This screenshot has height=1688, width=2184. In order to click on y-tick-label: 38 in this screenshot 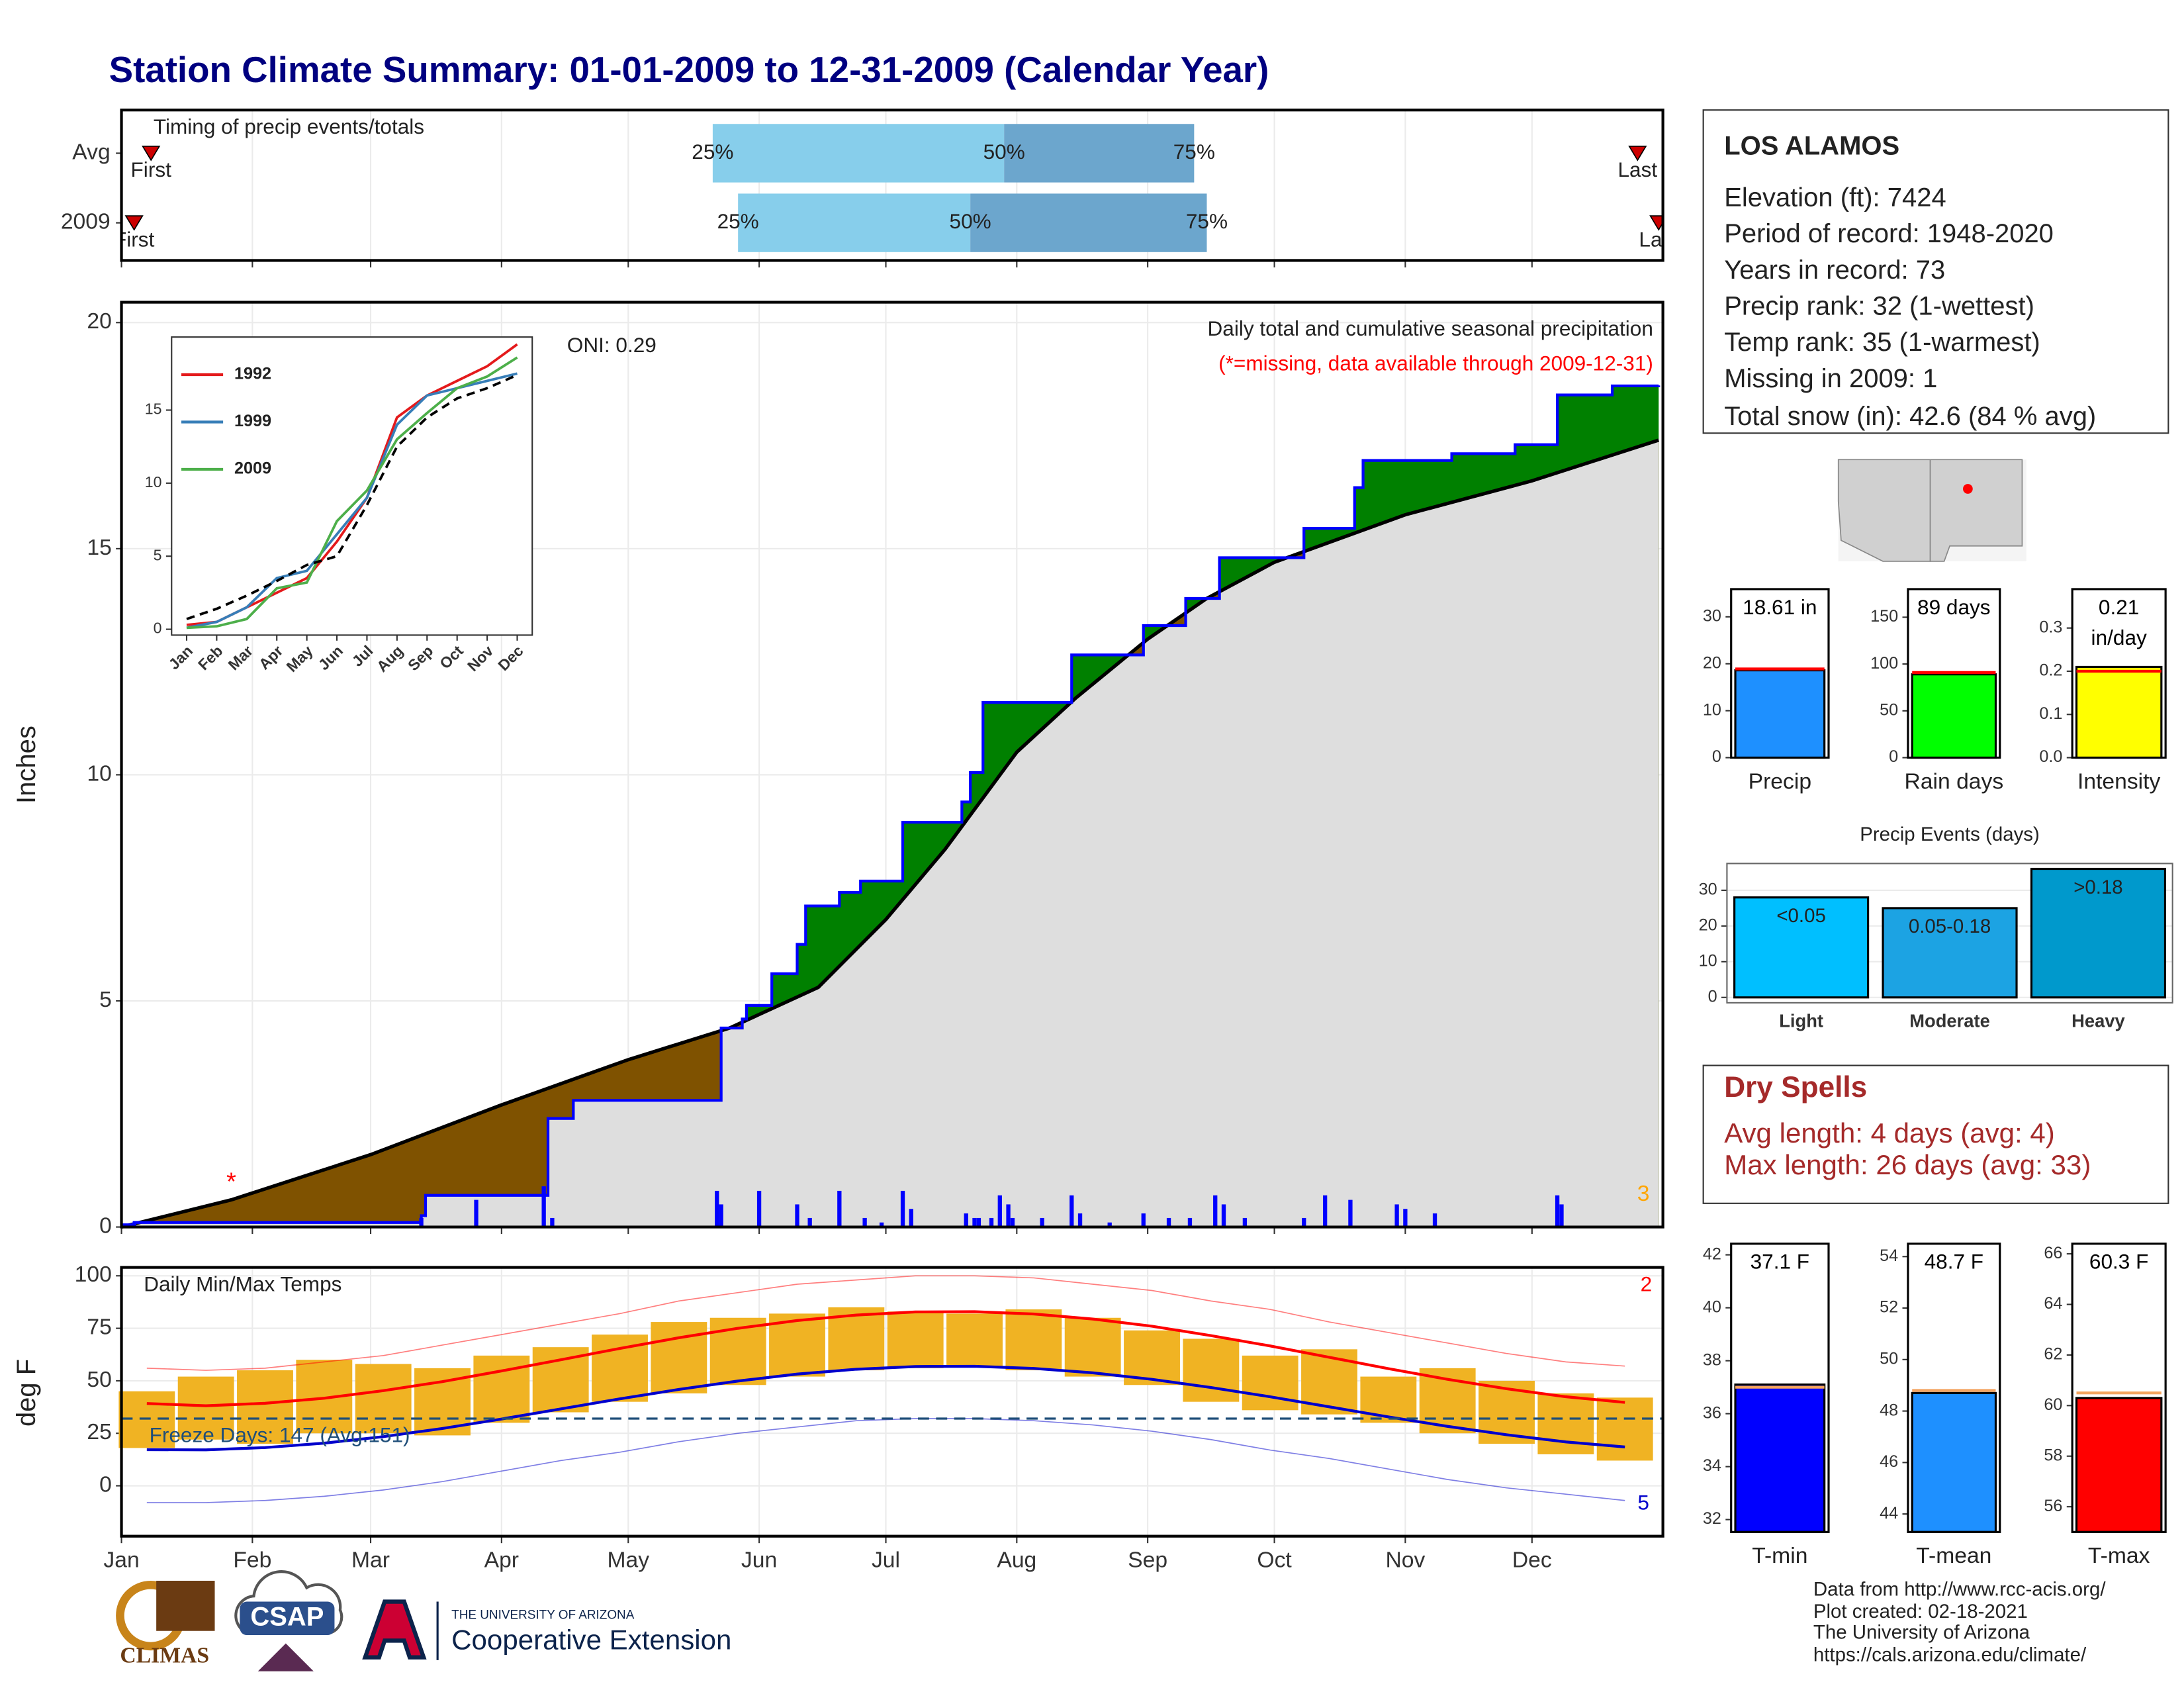, I will do `click(1712, 1359)`.